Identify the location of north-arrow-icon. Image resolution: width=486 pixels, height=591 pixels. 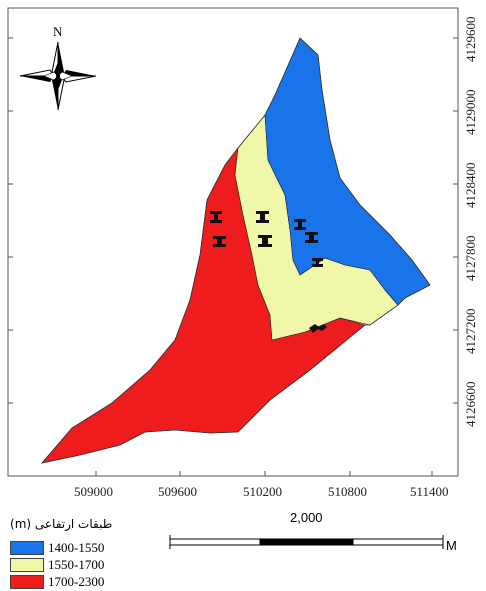
(58, 76).